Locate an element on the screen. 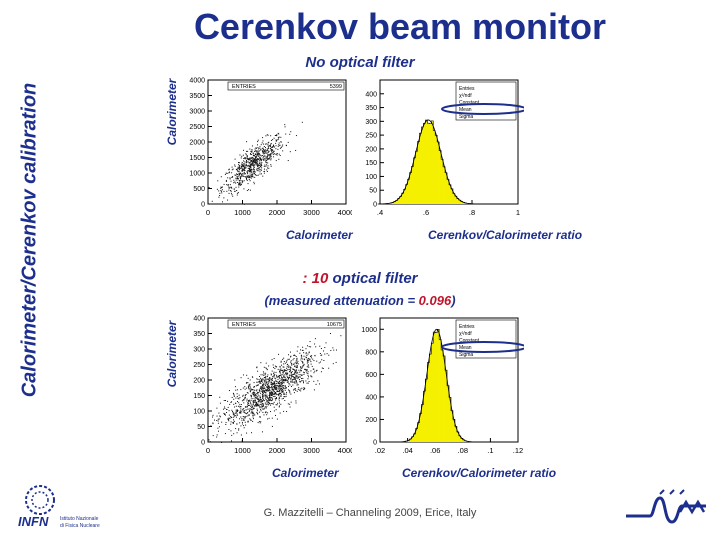 The height and width of the screenshot is (540, 720). measured-attenuation: (measured attenuation = 0.096) is located at coordinates (360, 300).